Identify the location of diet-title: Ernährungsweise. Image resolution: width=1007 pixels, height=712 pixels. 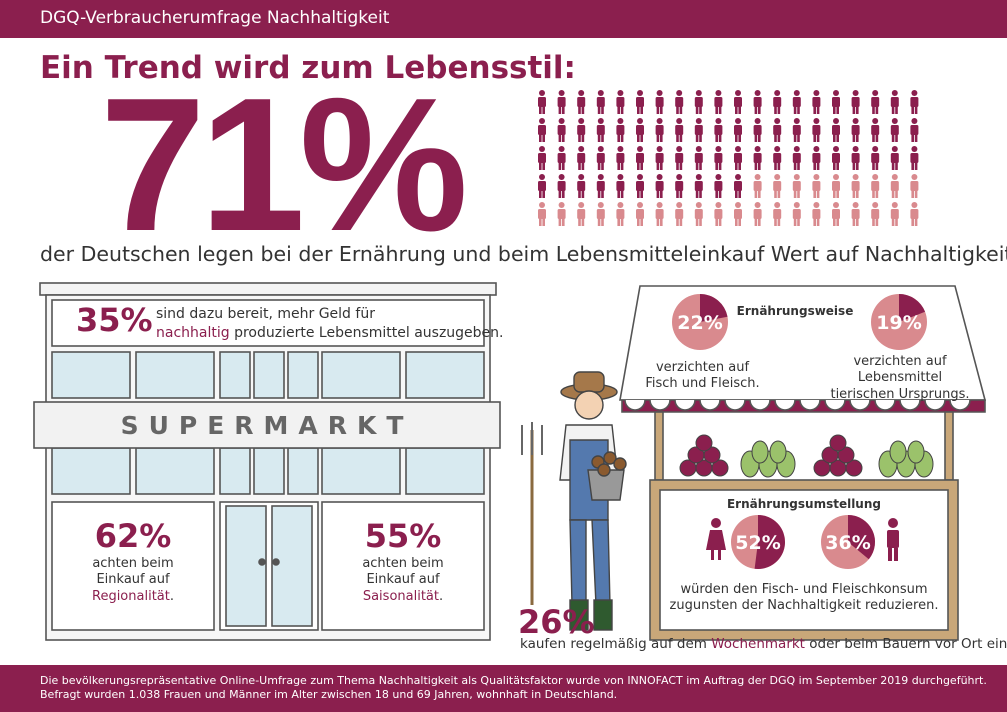
(795, 311).